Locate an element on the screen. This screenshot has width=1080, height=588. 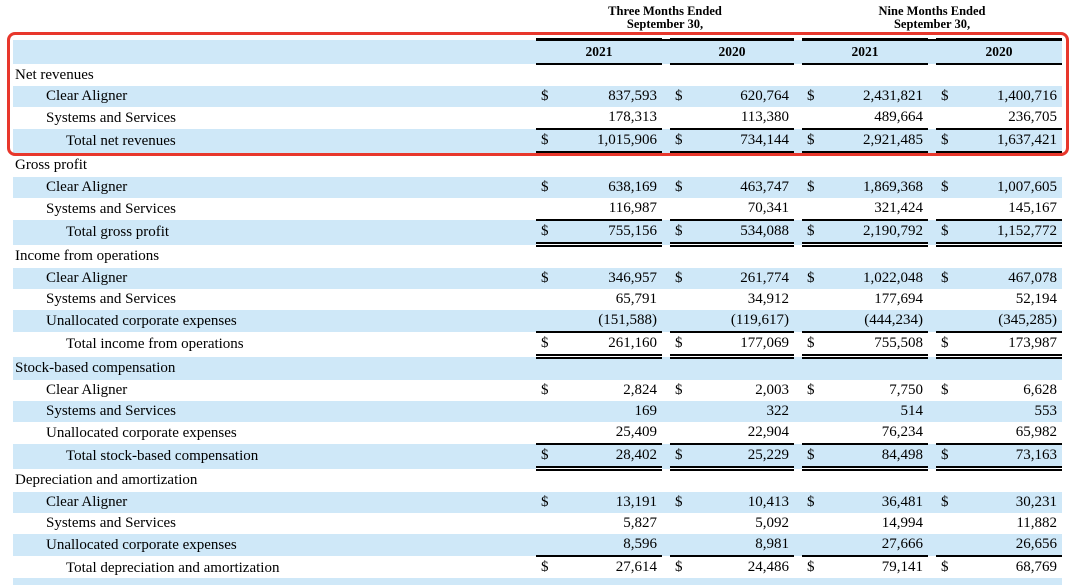
value-cell: 2,190,792 is located at coordinates (882, 233).